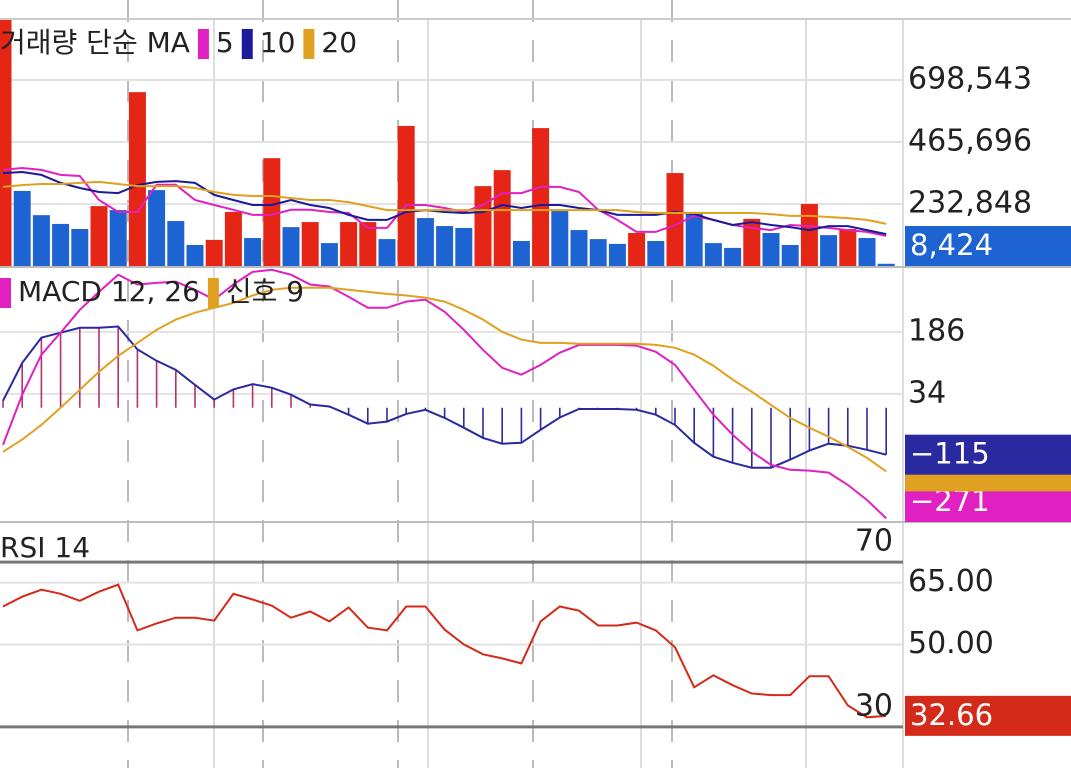  I want to click on series-line, so click(444, 651).